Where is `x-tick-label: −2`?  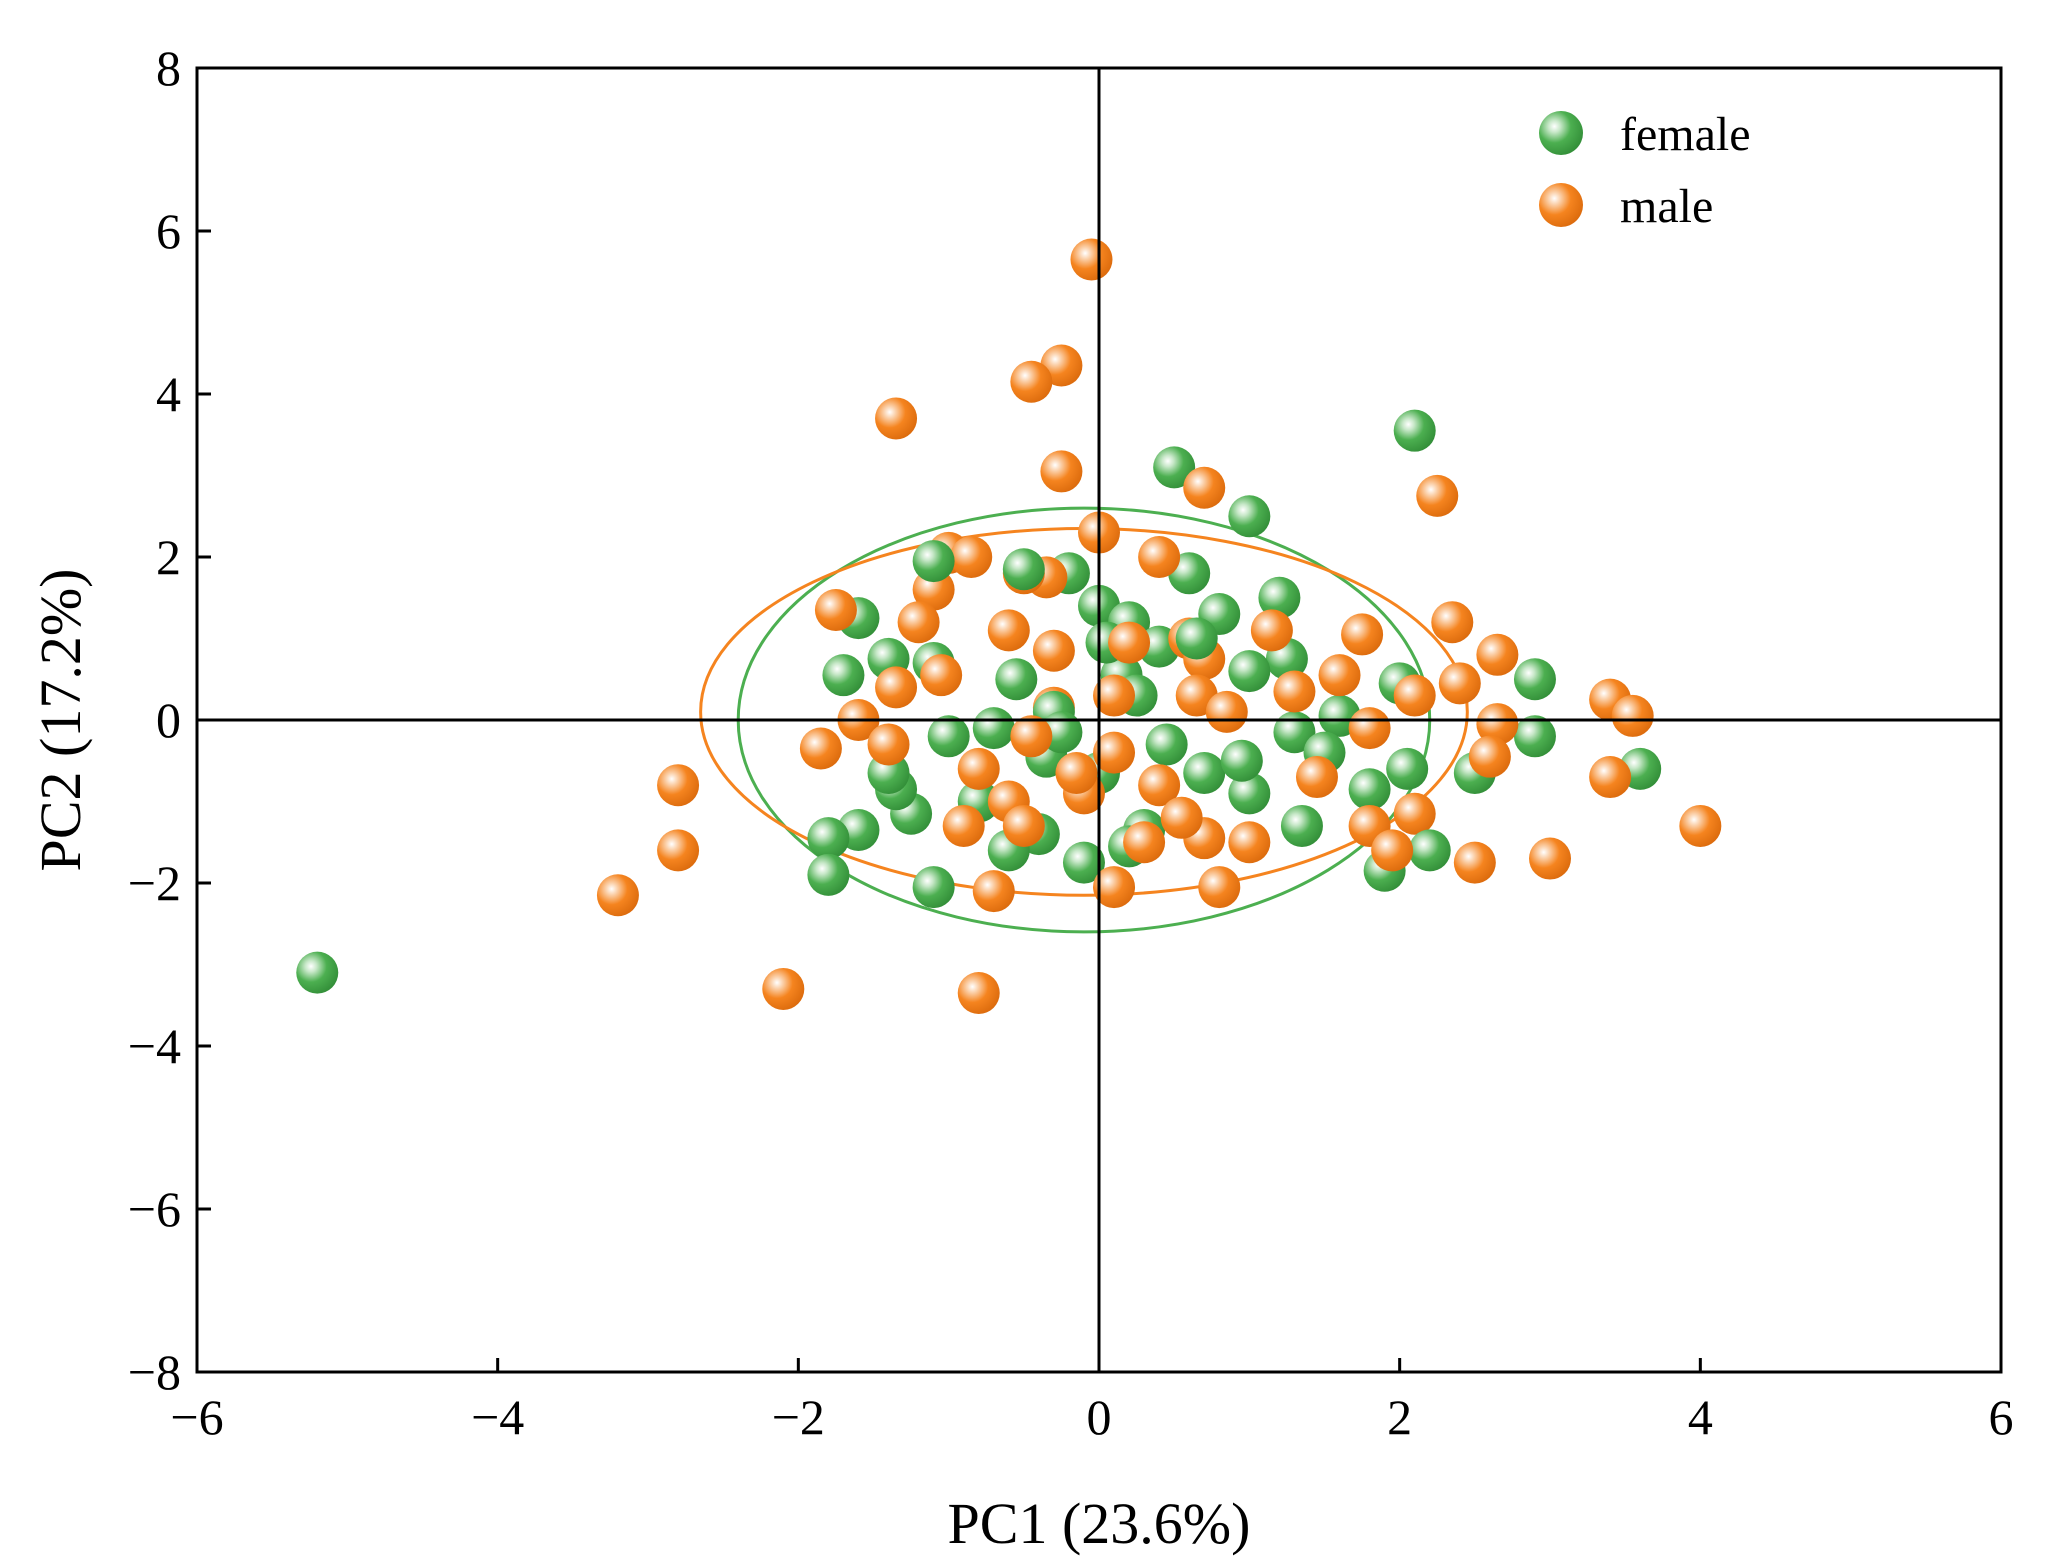 x-tick-label: −2 is located at coordinates (798, 1417).